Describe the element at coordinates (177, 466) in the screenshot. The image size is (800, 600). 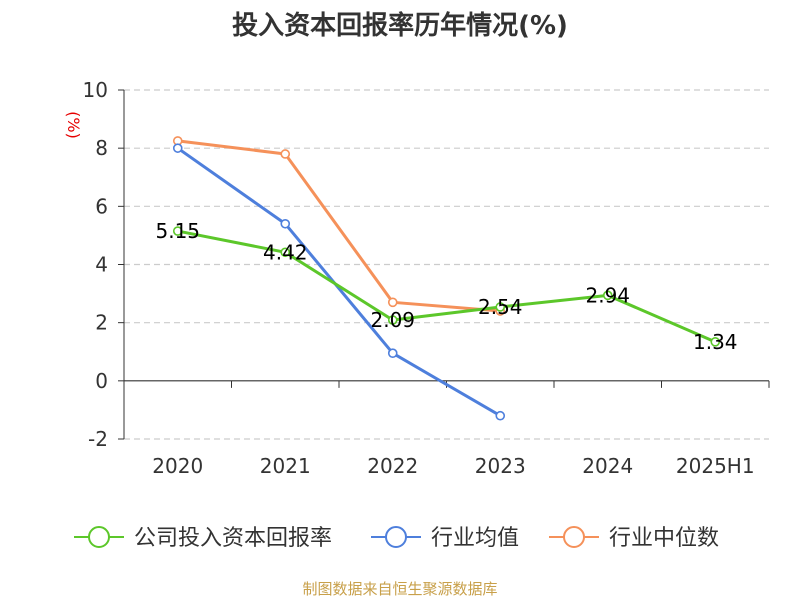
I see `x-tick-label: 2020` at that location.